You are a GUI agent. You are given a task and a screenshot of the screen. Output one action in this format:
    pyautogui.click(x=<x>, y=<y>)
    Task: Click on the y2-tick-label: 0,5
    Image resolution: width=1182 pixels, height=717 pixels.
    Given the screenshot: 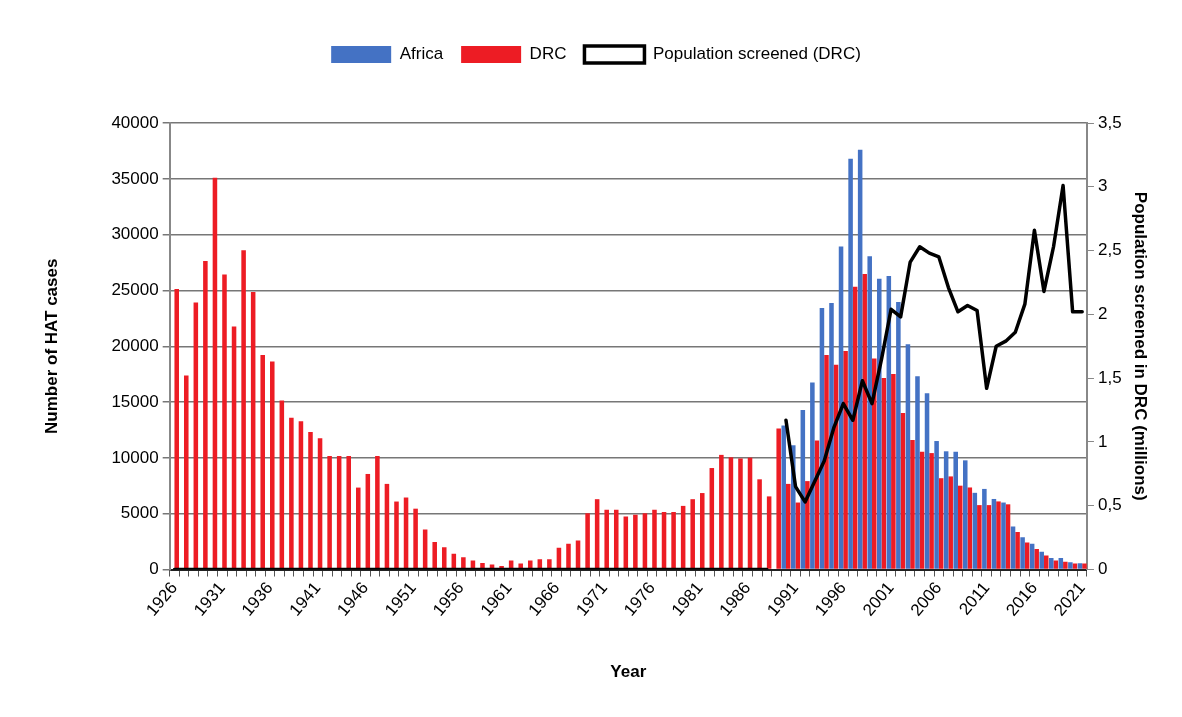 What is the action you would take?
    pyautogui.click(x=1109, y=505)
    